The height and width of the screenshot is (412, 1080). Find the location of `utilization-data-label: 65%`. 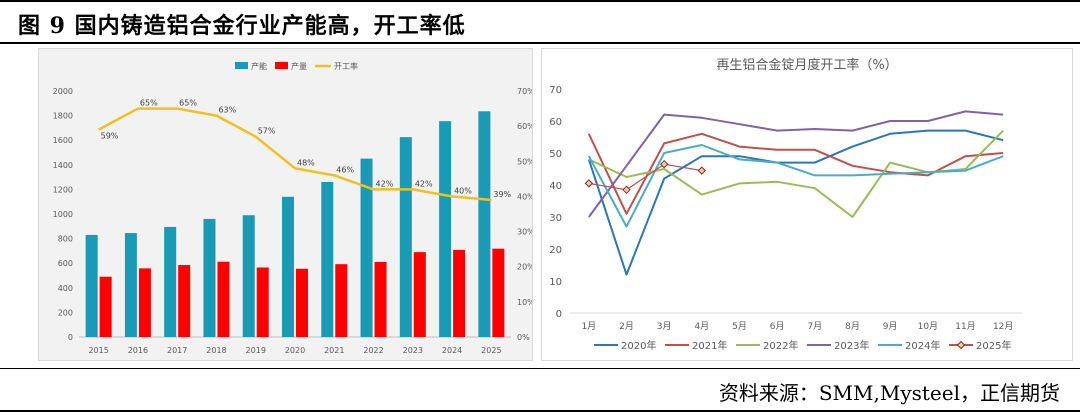

utilization-data-label: 65% is located at coordinates (188, 103).